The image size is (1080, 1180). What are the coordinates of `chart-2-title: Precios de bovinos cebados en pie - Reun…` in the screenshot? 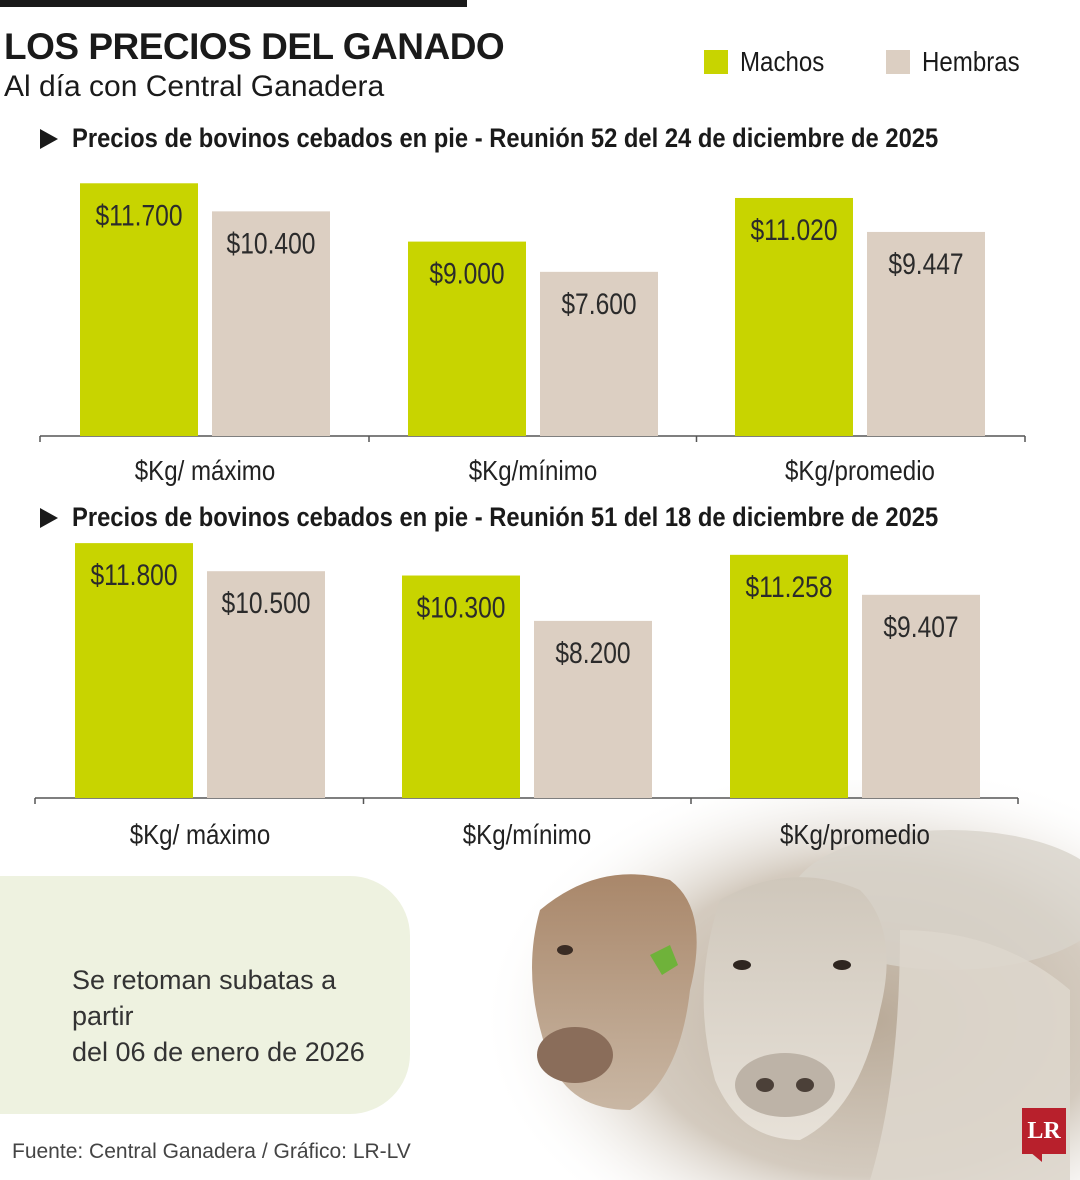 It's located at (505, 517).